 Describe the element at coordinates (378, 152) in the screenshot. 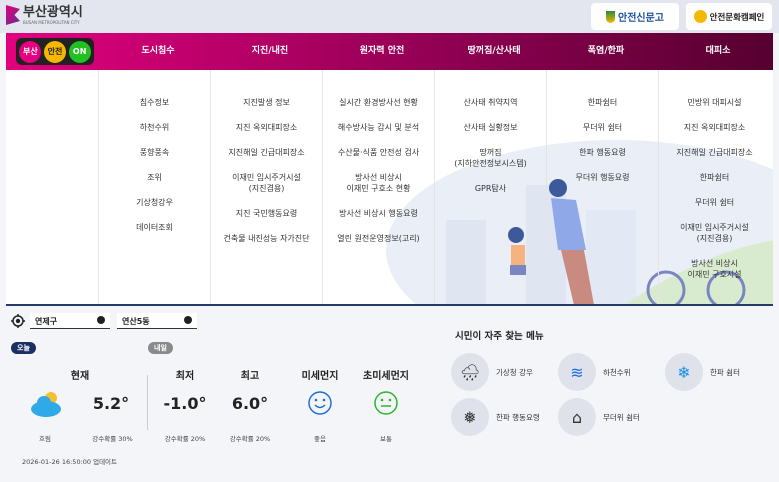

I see `mega-menu-link: 수산물·식품 안전성 검사` at that location.